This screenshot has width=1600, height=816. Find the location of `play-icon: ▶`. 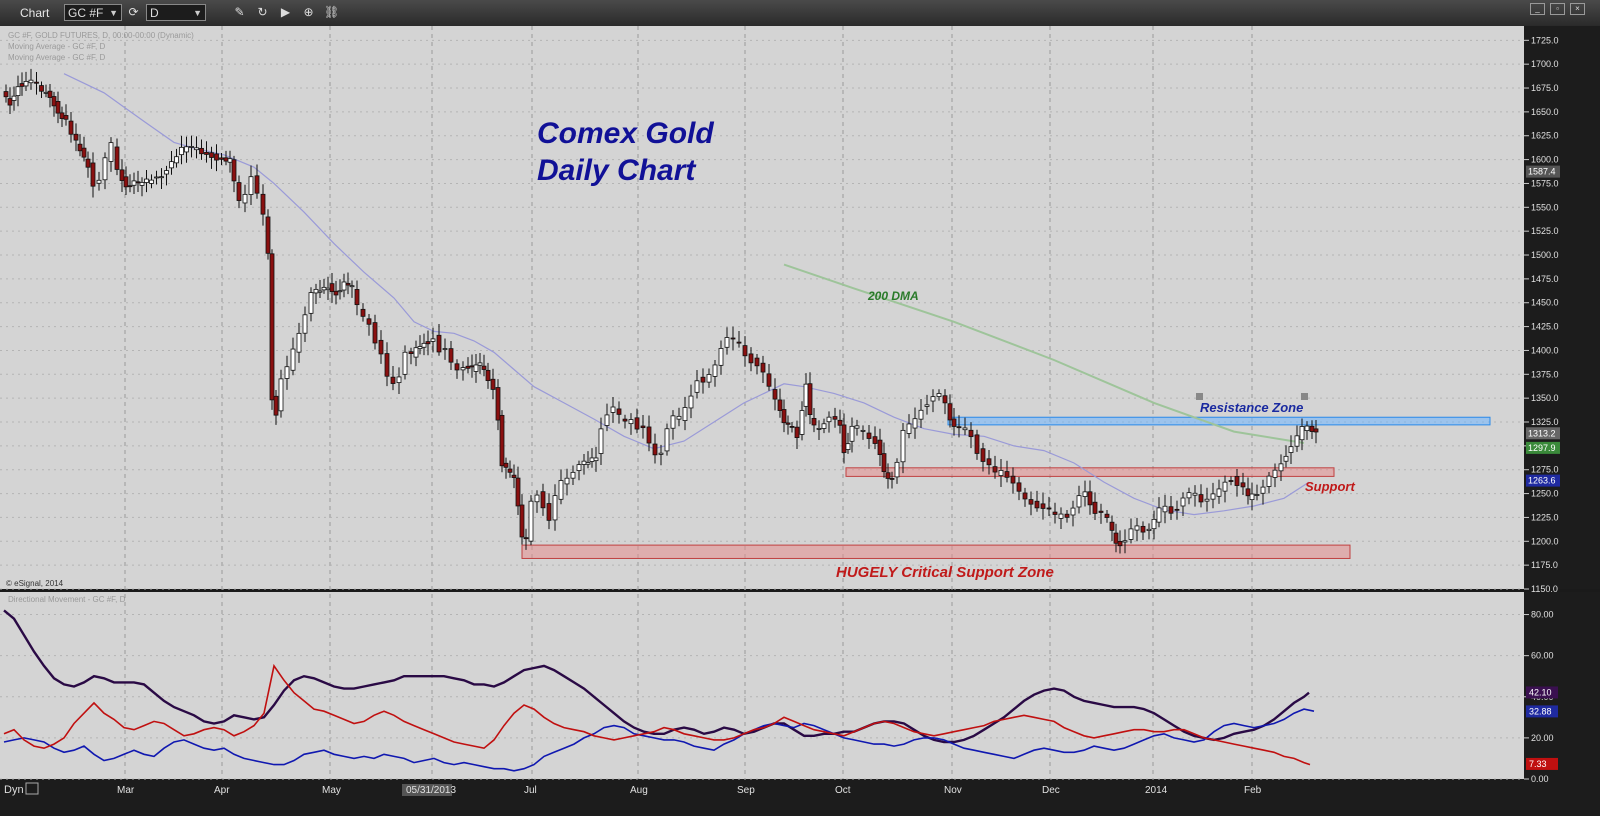

play-icon: ▶ is located at coordinates (285, 12).